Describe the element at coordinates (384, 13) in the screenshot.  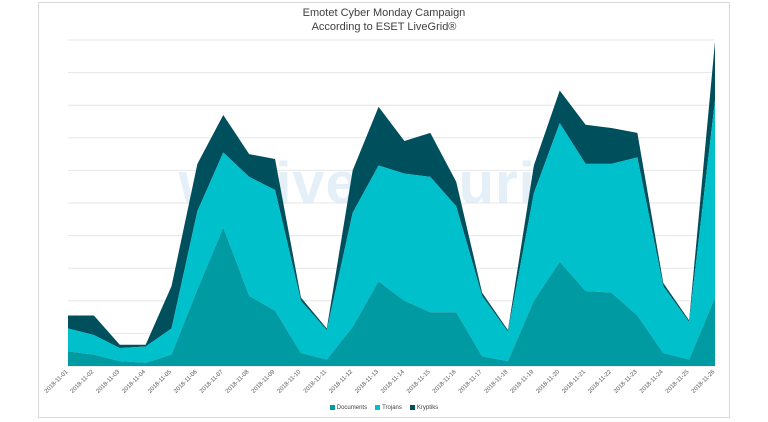
I see `chart-title: Emotet Cyber Monday Campaign` at that location.